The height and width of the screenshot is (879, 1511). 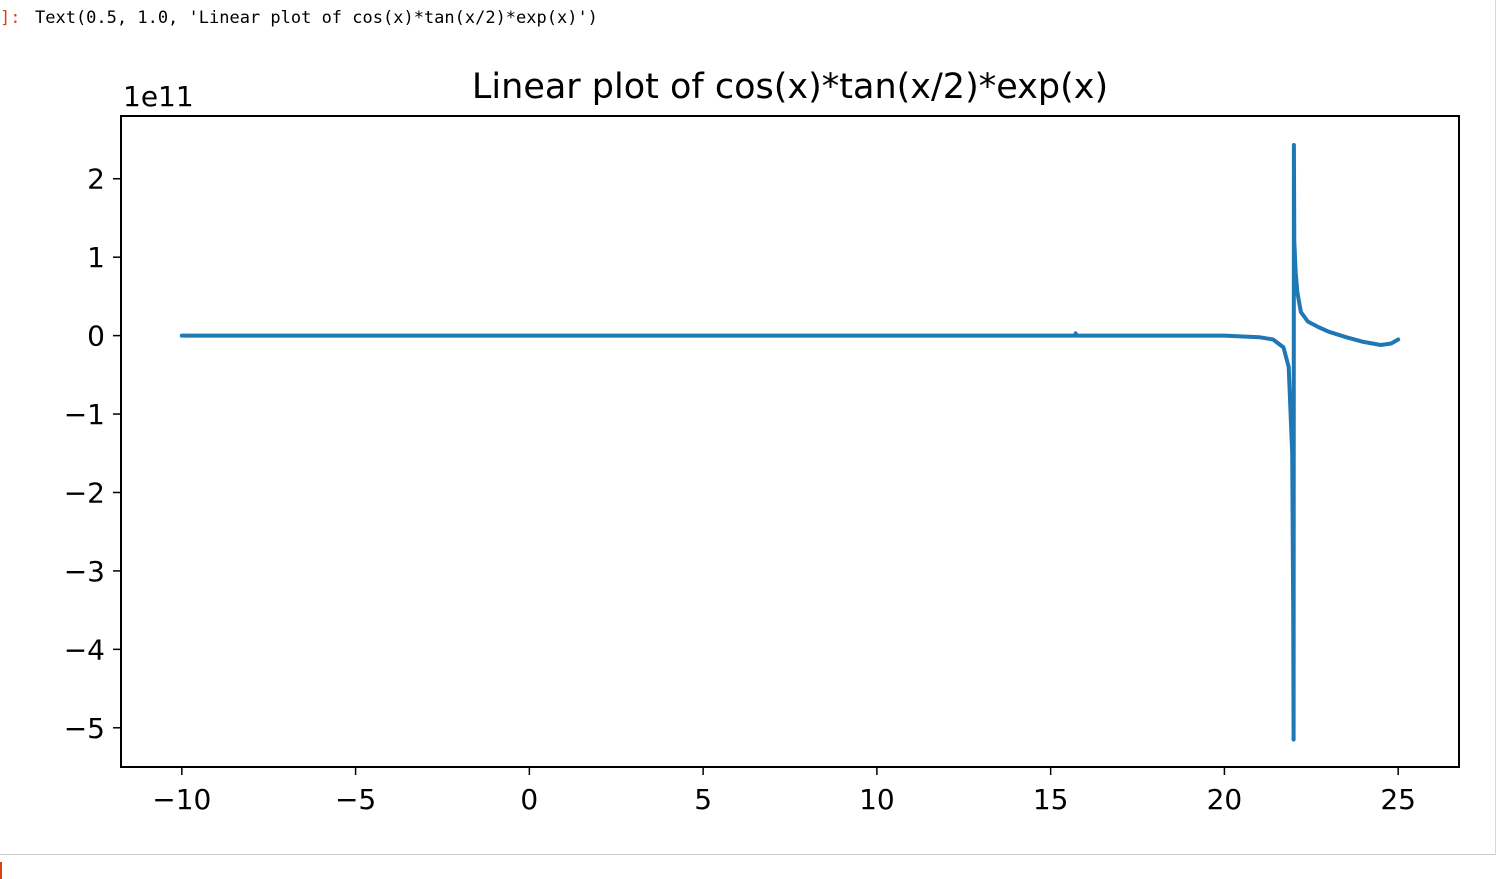 What do you see at coordinates (748, 870) in the screenshot?
I see `next-input-cell` at bounding box center [748, 870].